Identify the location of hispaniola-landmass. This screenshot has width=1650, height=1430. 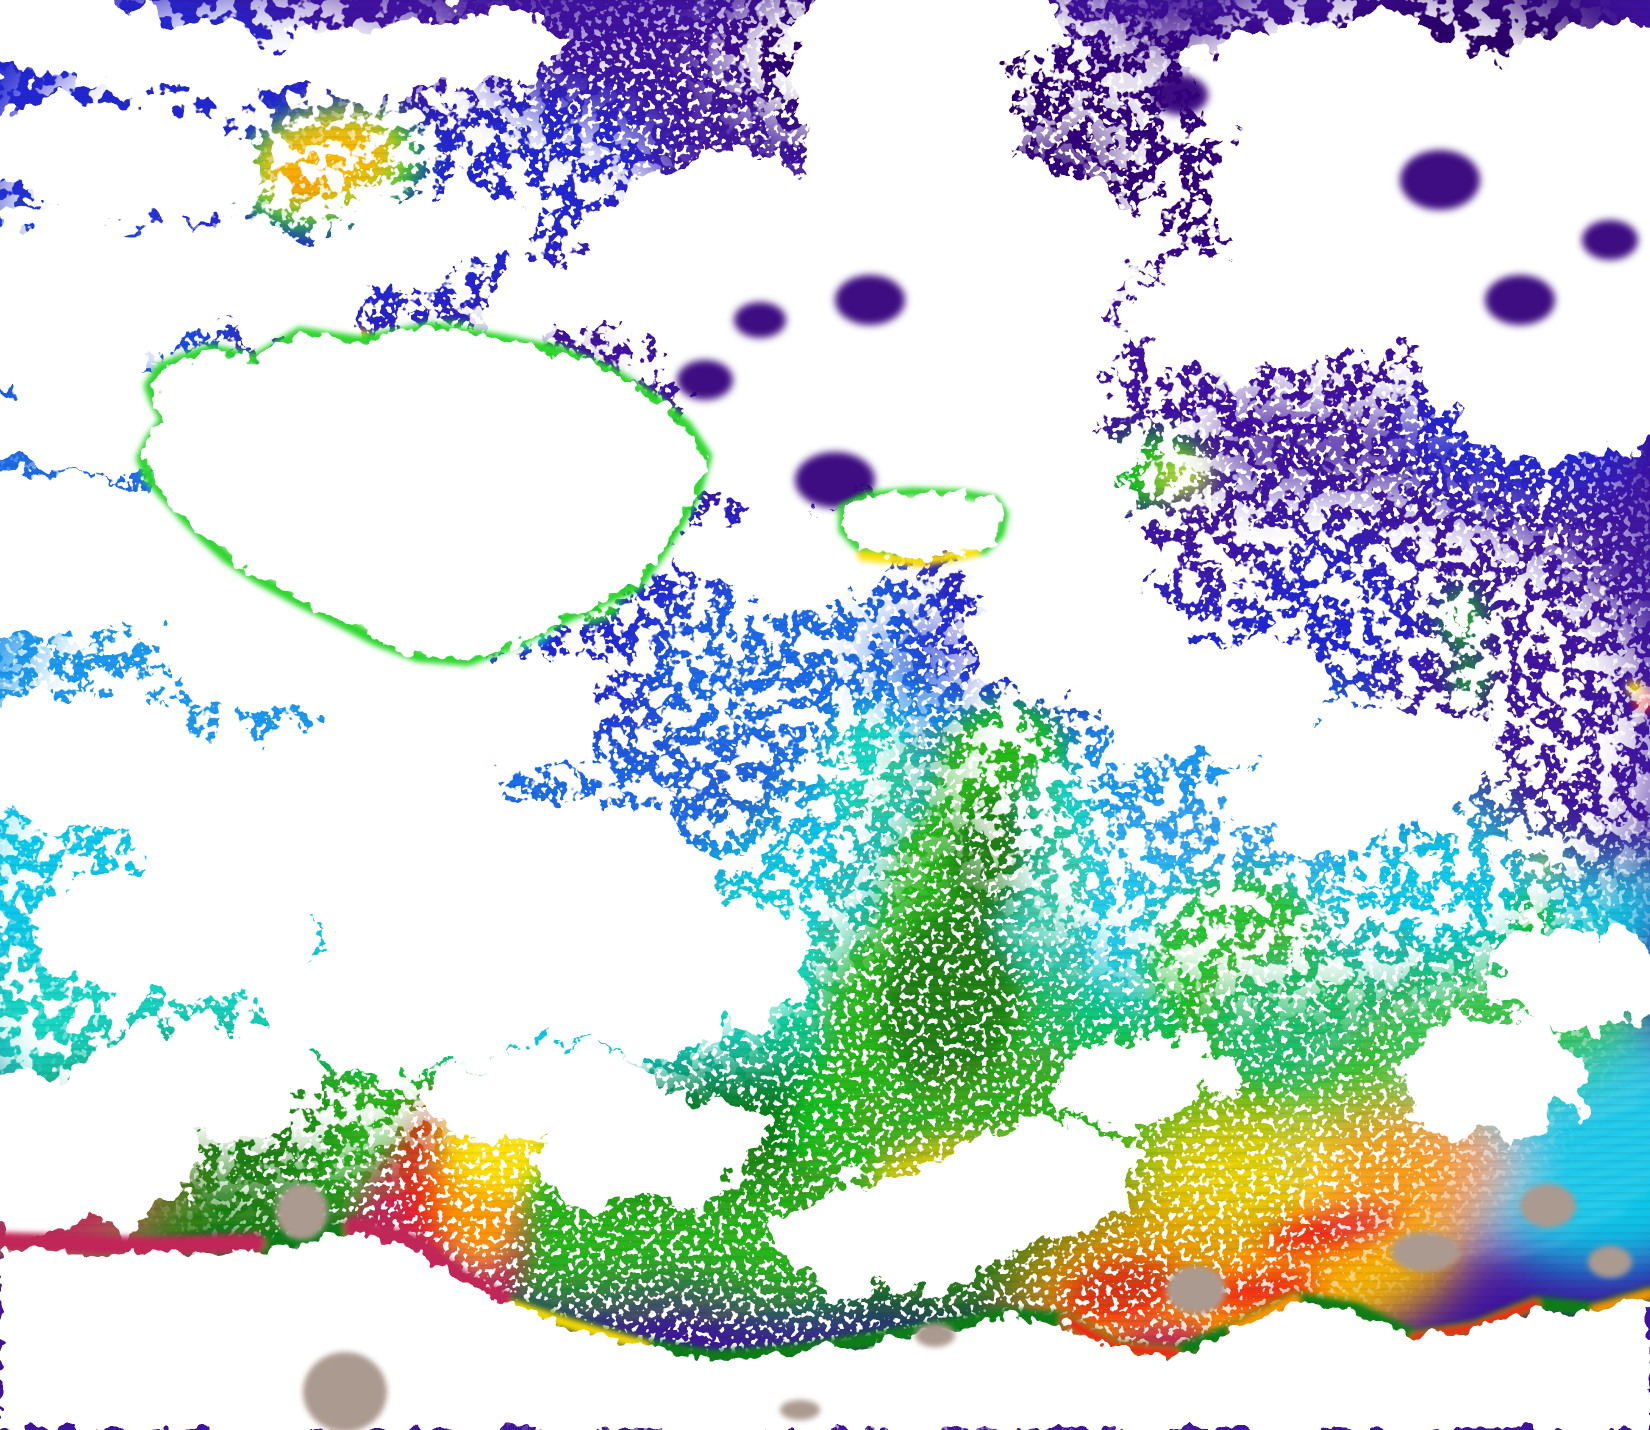
(424, 494).